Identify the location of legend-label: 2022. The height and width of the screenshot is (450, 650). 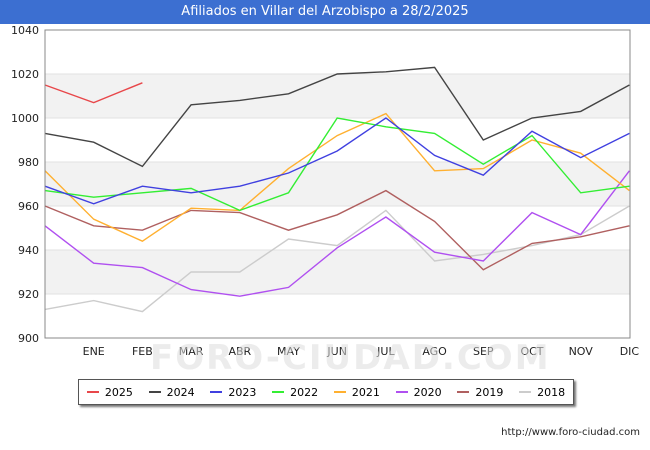
(304, 392).